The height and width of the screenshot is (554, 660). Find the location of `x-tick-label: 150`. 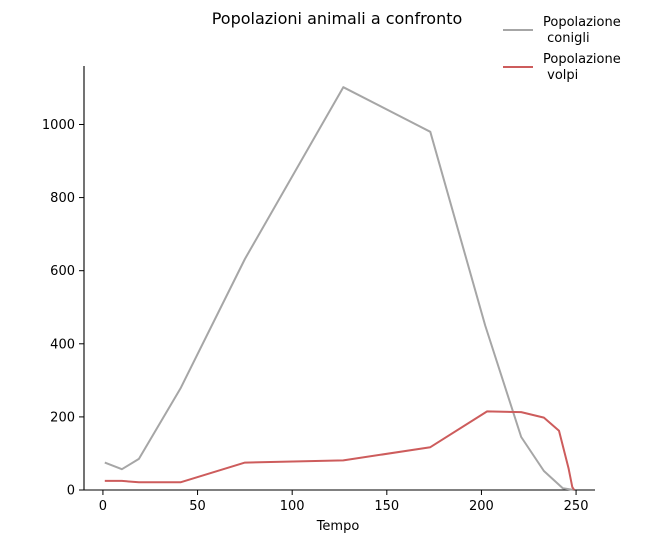

x-tick-label: 150 is located at coordinates (386, 506).